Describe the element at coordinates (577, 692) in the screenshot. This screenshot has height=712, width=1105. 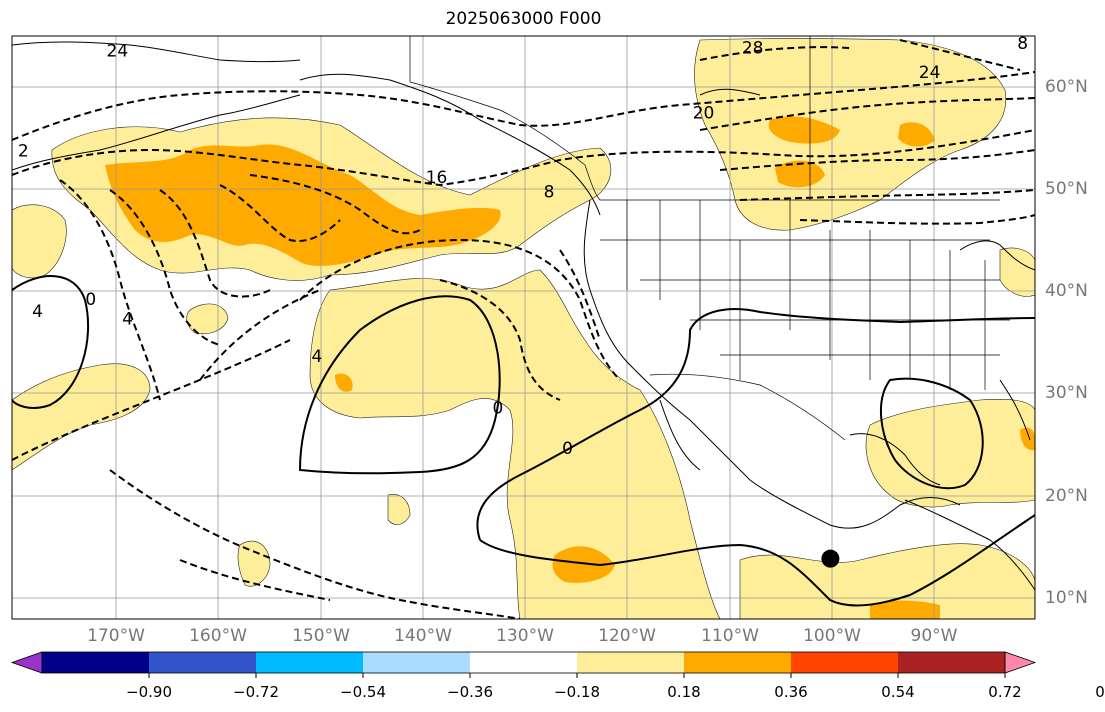
I see `colorbar-tick-label: −0.18` at that location.